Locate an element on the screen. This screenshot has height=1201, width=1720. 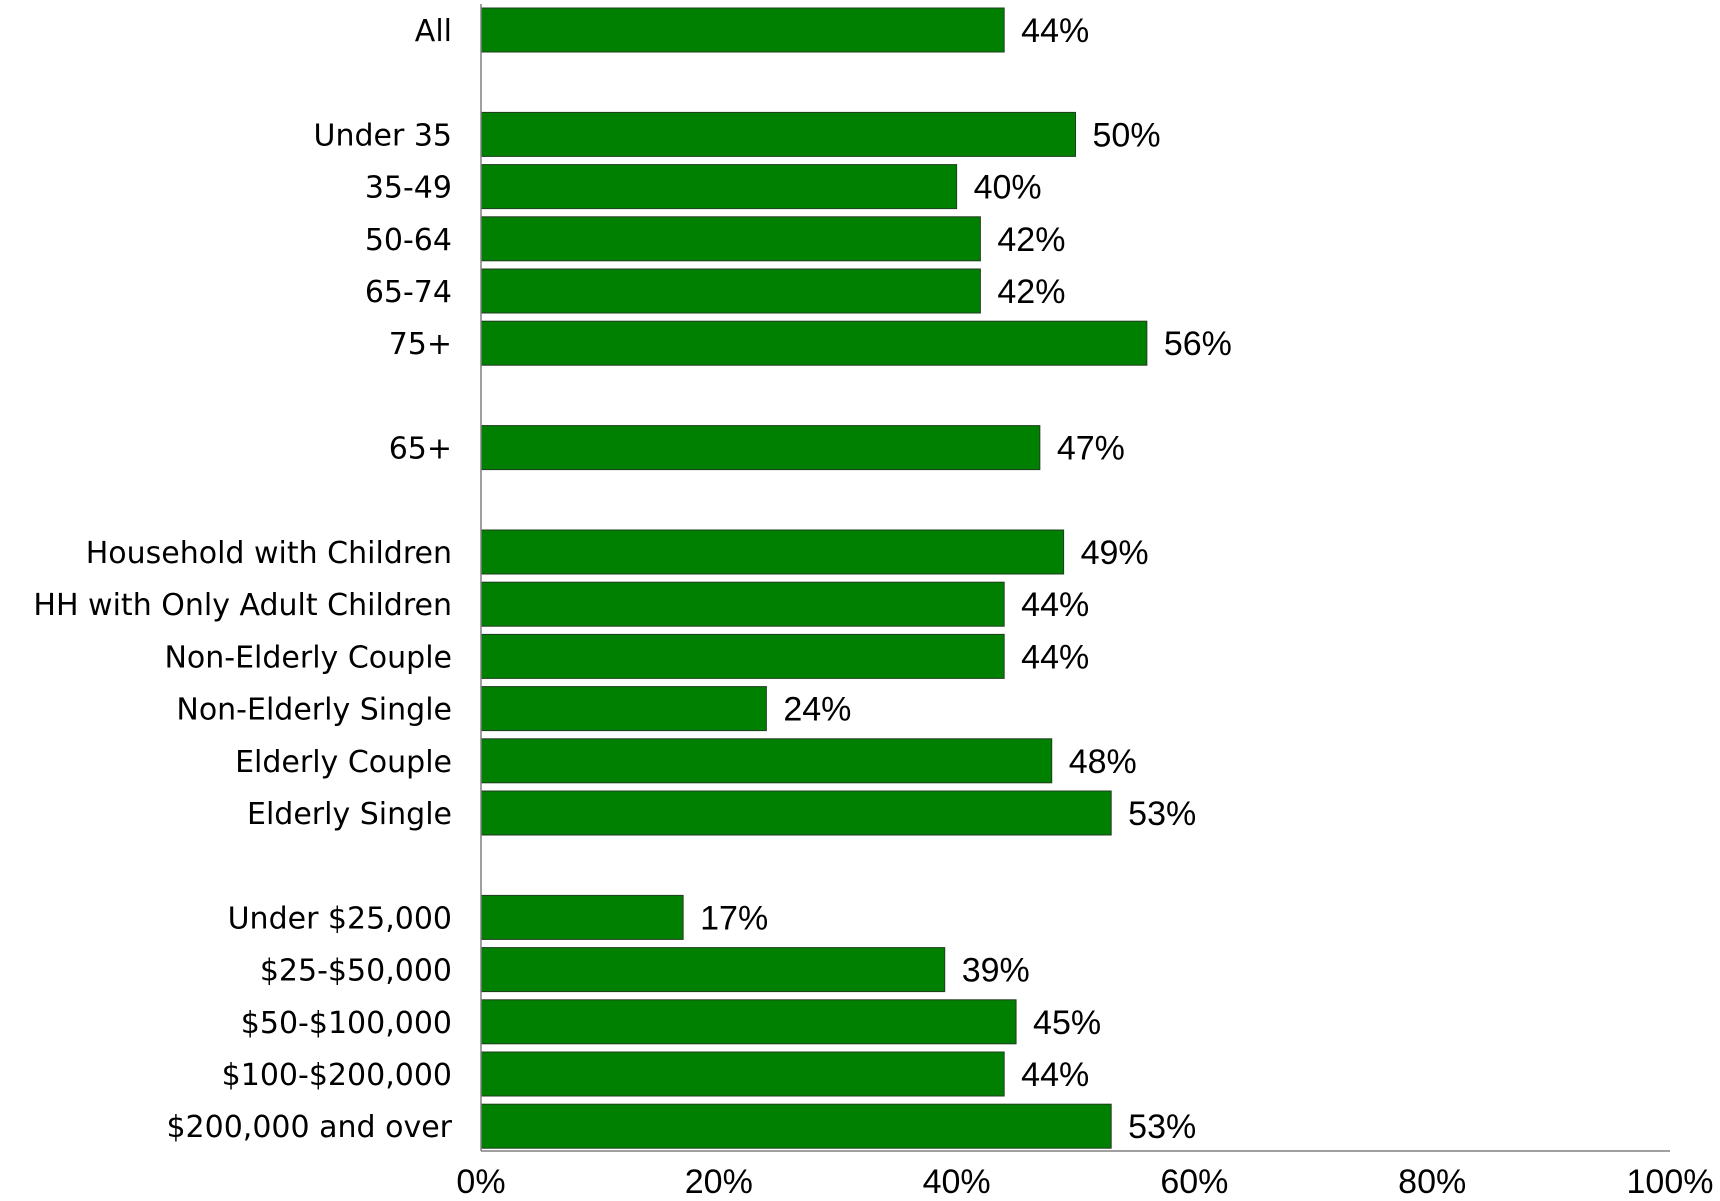
category-label: Elderly Couple is located at coordinates (343, 762).